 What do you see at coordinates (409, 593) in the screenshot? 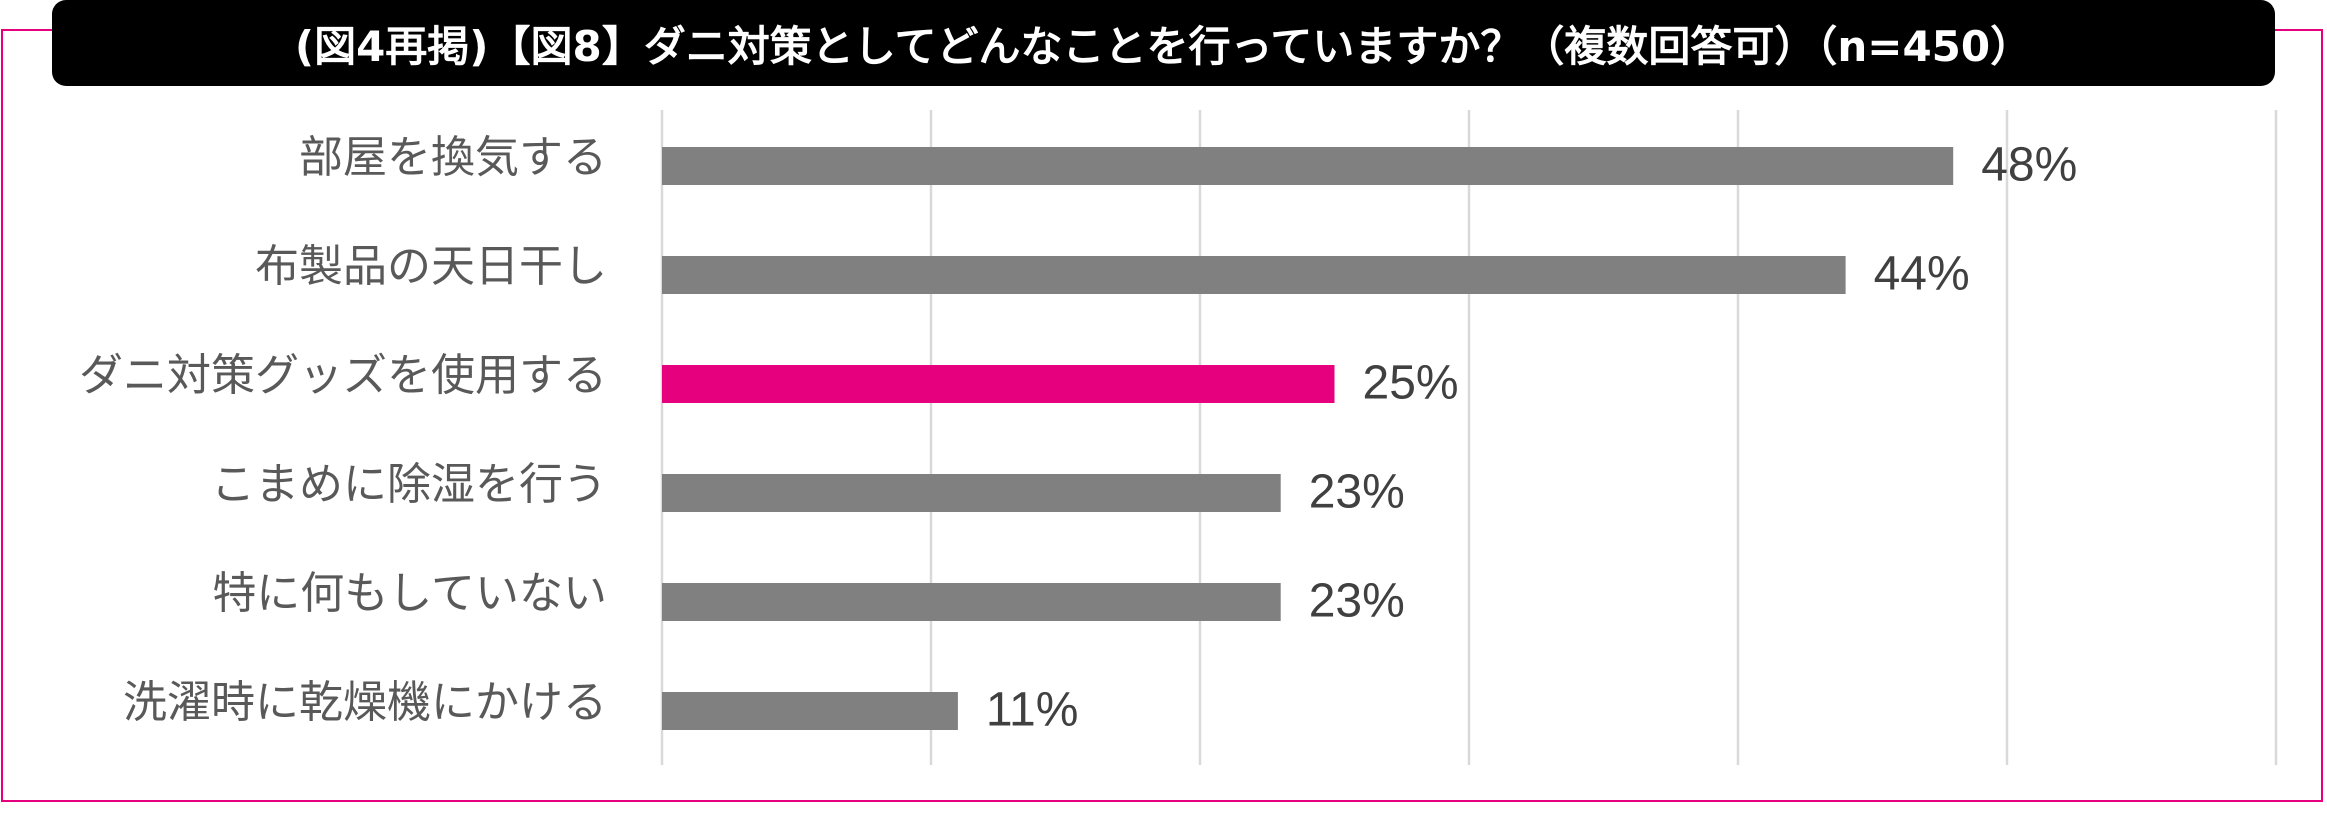
I see `category-label: 特に何もしていない` at bounding box center [409, 593].